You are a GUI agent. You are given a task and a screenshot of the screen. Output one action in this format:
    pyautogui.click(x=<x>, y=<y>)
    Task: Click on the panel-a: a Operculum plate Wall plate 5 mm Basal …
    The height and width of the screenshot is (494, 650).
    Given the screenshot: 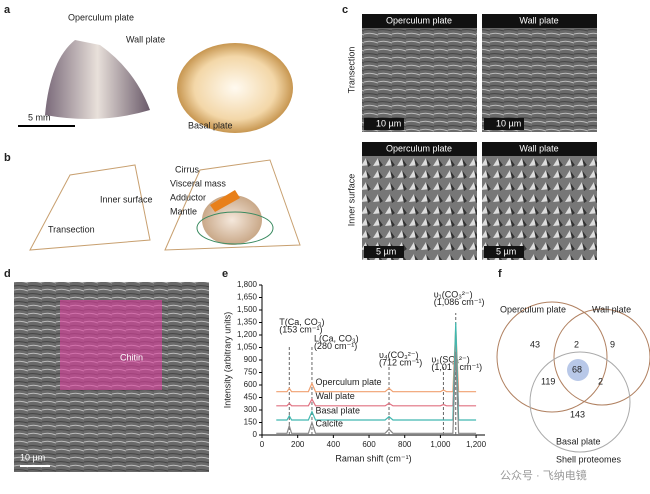 What is the action you would take?
    pyautogui.click(x=148, y=68)
    